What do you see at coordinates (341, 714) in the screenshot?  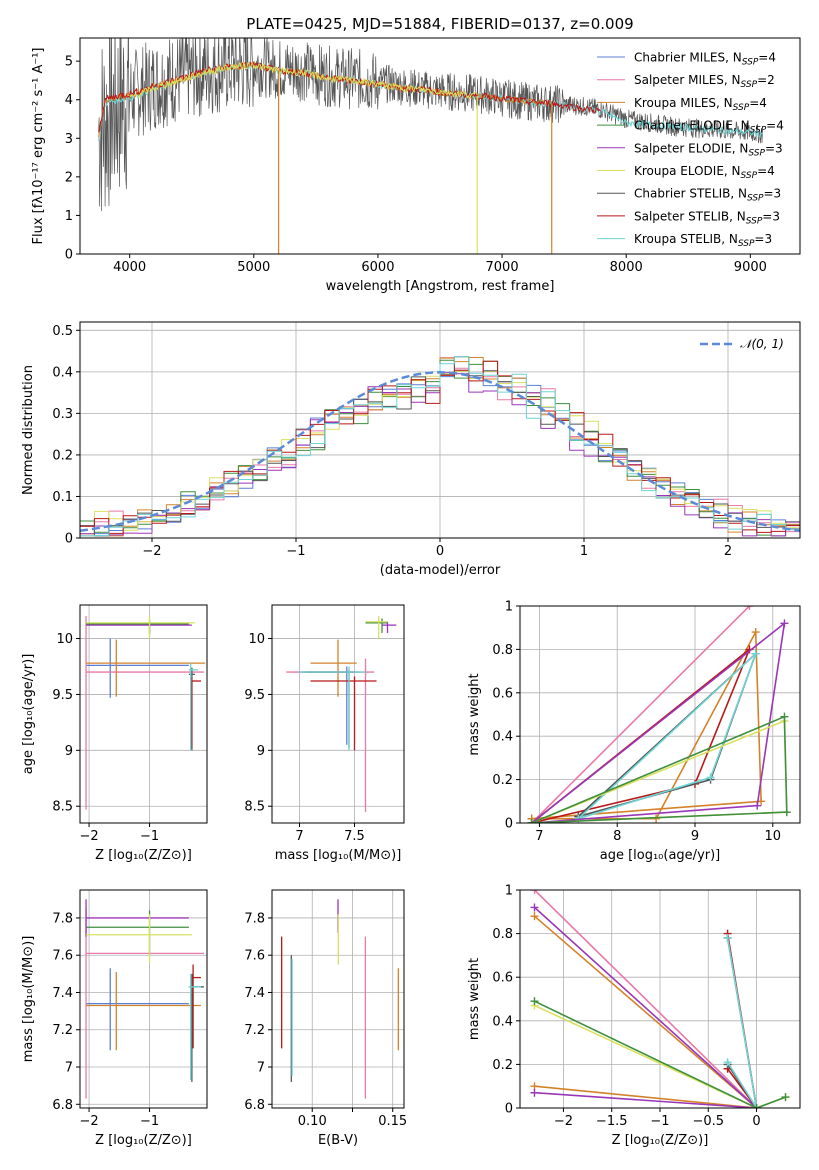 I see `marks-age-vs-mass` at bounding box center [341, 714].